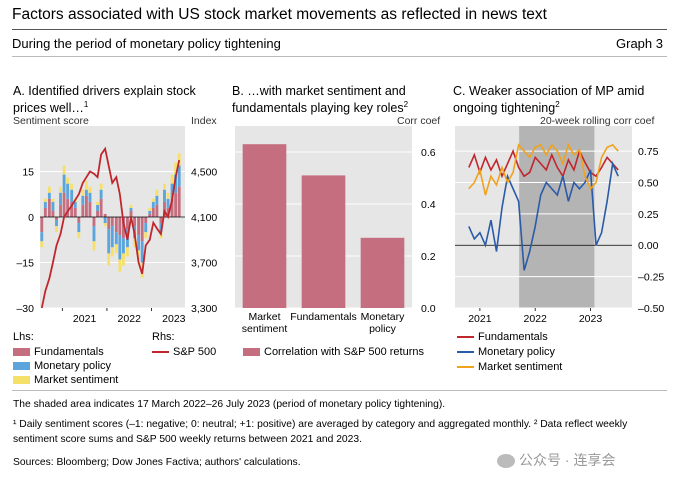 This screenshot has width=679, height=487. I want to click on y-tick-label: 0.2, so click(428, 257).